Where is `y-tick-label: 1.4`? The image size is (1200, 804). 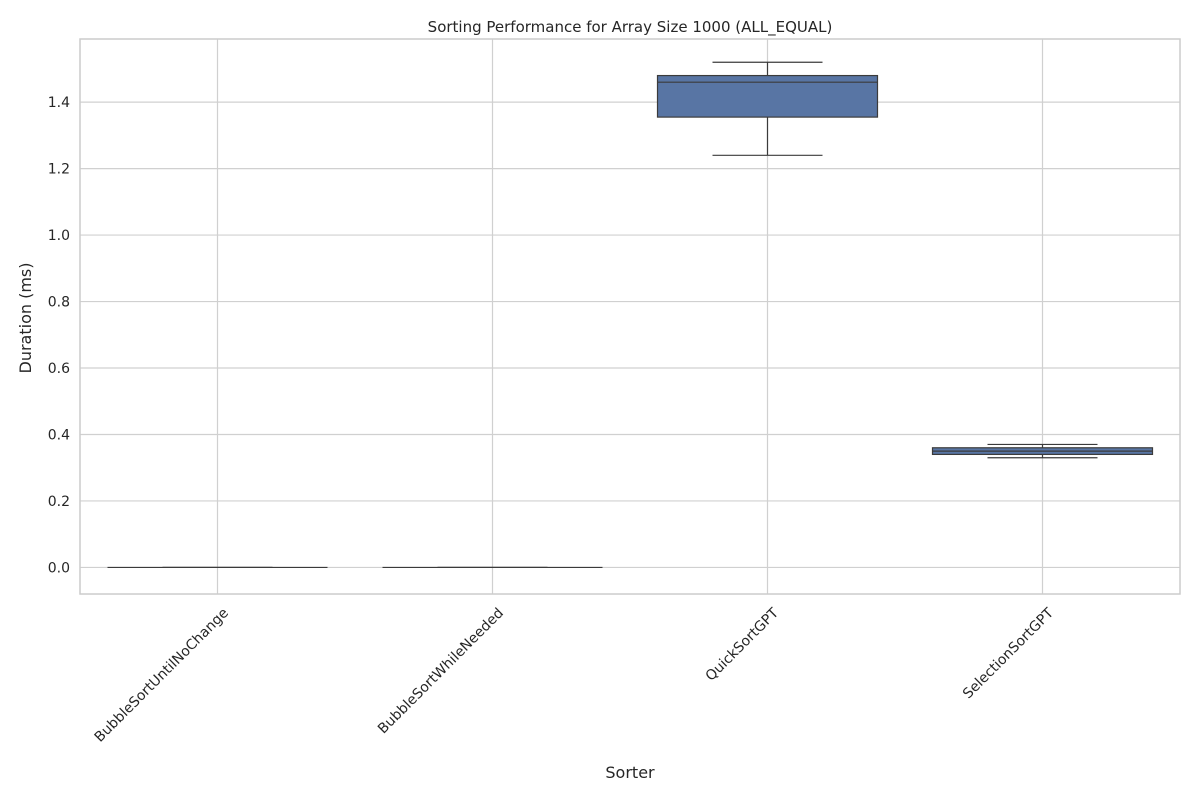 y-tick-label: 1.4 is located at coordinates (59, 103).